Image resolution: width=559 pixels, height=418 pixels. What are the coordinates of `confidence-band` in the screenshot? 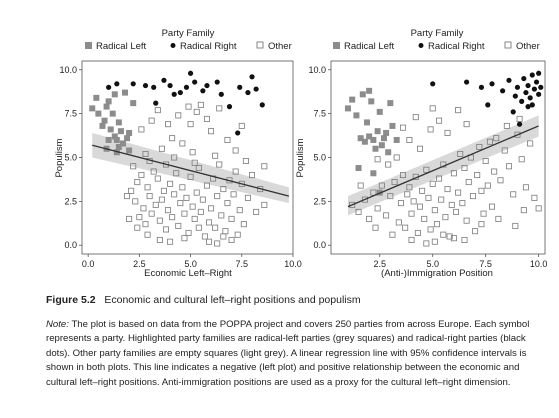 It's located at (190, 168).